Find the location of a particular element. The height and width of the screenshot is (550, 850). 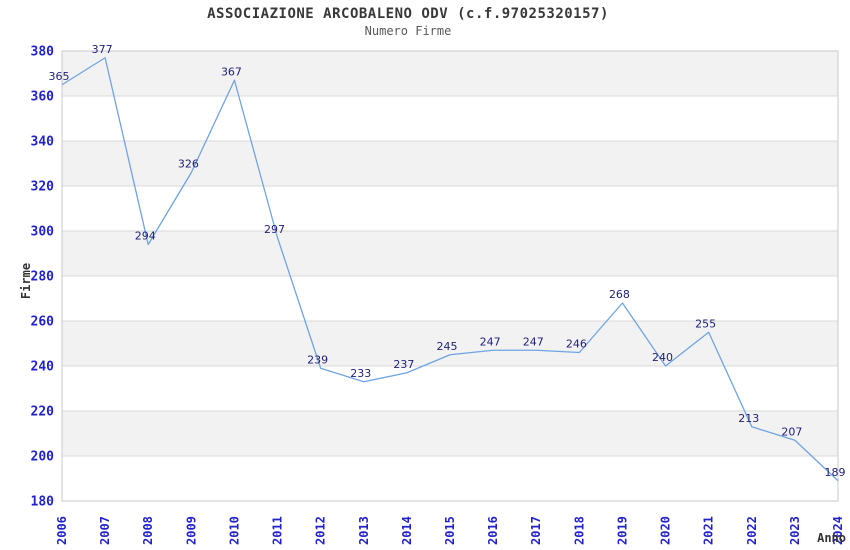

y-tick-label: 200 is located at coordinates (43, 457).